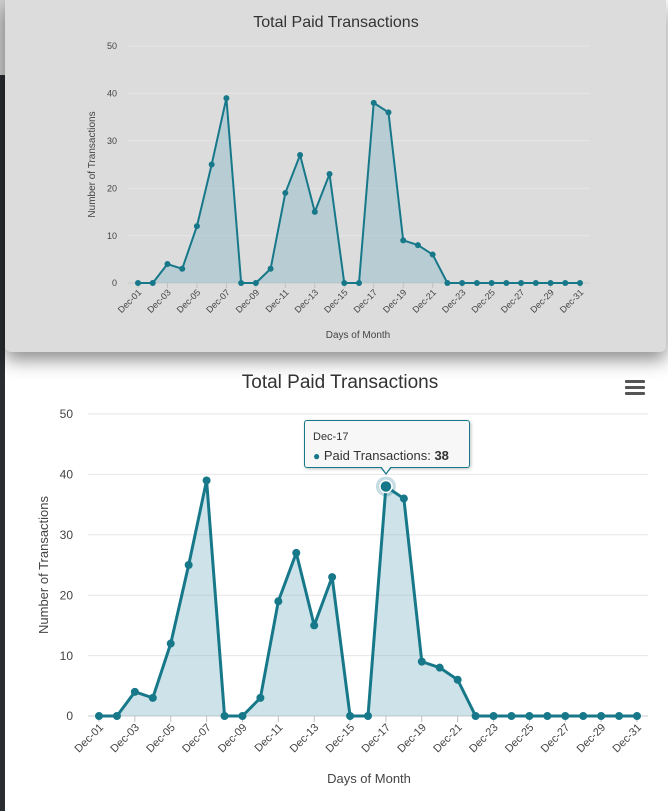 This screenshot has height=811, width=668. What do you see at coordinates (340, 382) in the screenshot?
I see `main-chart-title: Total Paid Transactions` at bounding box center [340, 382].